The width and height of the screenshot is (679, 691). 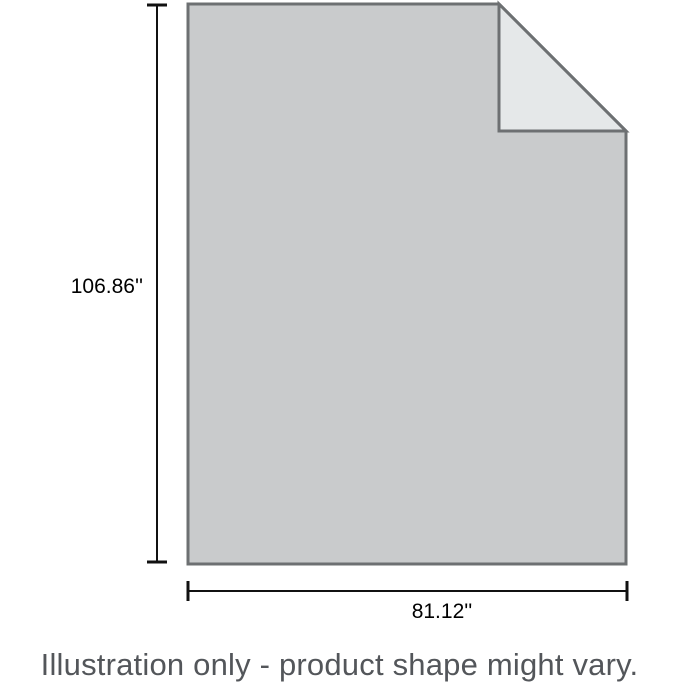 I want to click on width-dimension-label: 81.12'', so click(x=442, y=611).